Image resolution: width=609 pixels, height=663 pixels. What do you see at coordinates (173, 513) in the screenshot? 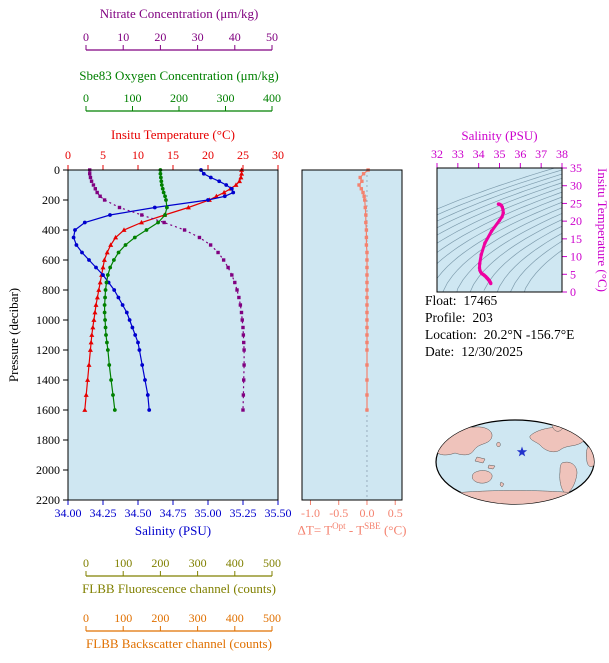
I see `axis-tick-label: 34.75` at bounding box center [173, 513].